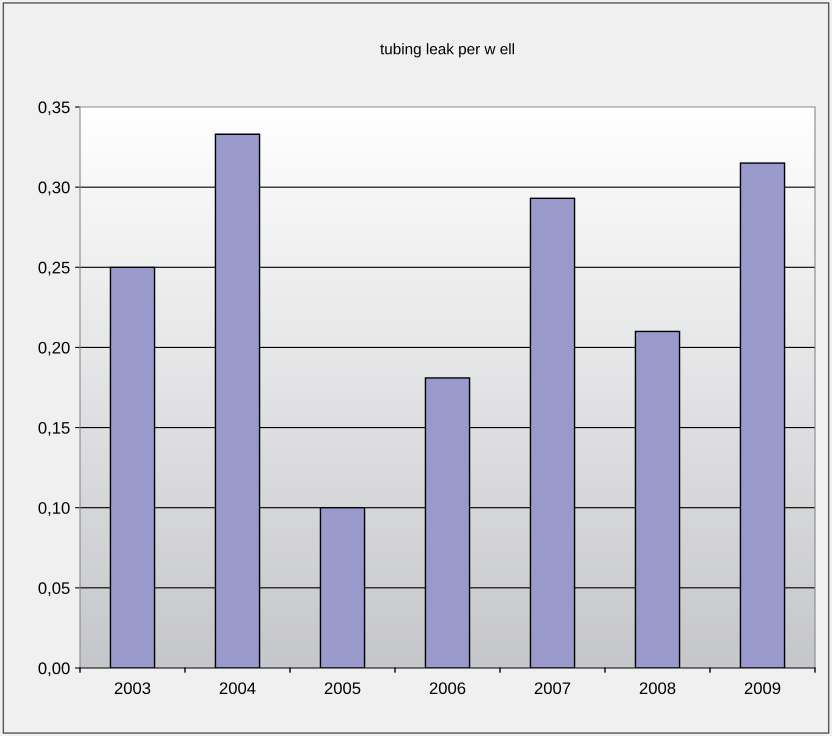 This screenshot has width=832, height=736. What do you see at coordinates (762, 688) in the screenshot?
I see `x-tick-label: 2009` at bounding box center [762, 688].